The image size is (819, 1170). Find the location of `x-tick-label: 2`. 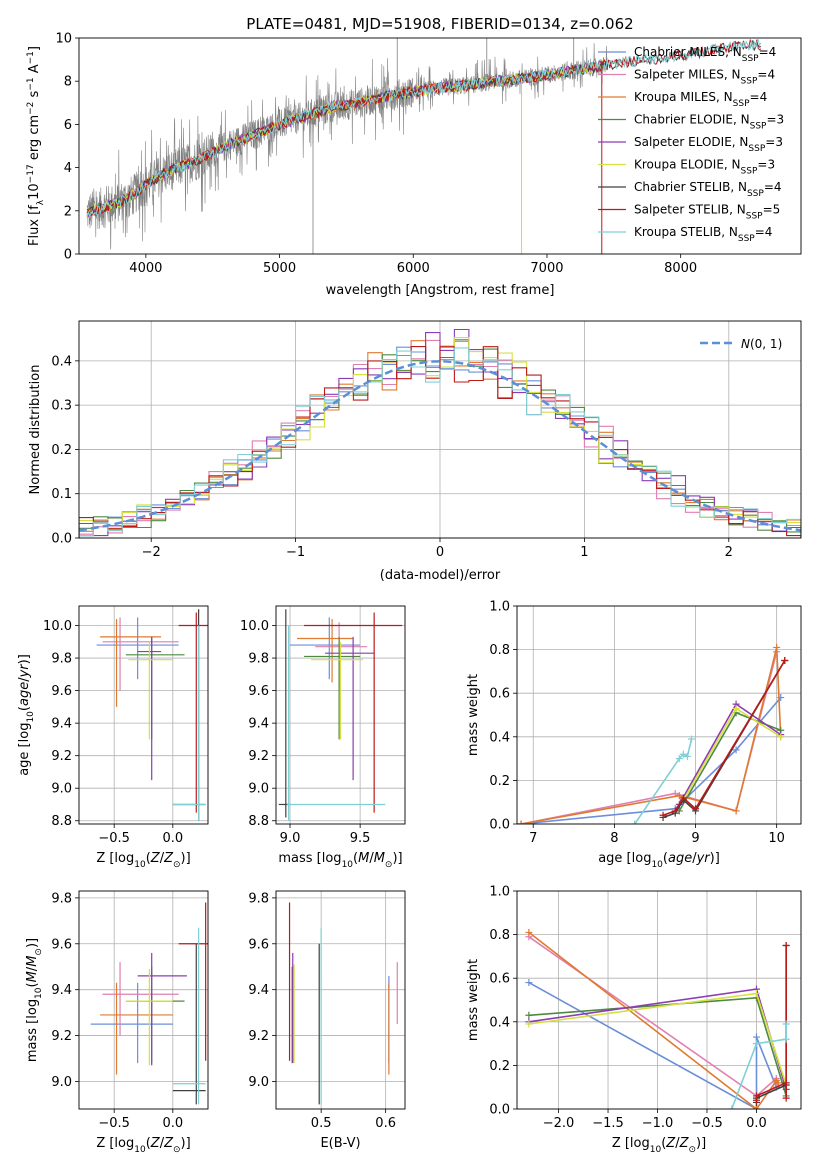

x-tick-label: 2 is located at coordinates (729, 552).